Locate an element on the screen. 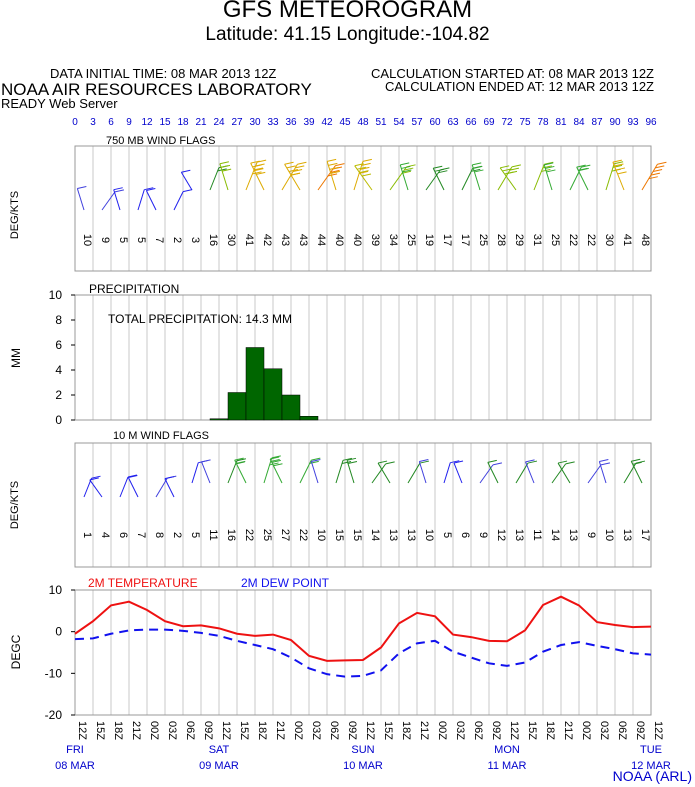  precip-ytick: 6 is located at coordinates (58, 345).